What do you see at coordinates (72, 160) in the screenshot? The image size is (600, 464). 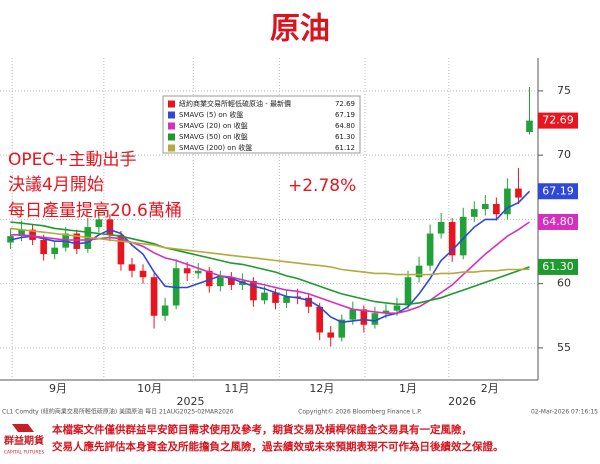 I see `annotation: OPEC+主動出手` at bounding box center [72, 160].